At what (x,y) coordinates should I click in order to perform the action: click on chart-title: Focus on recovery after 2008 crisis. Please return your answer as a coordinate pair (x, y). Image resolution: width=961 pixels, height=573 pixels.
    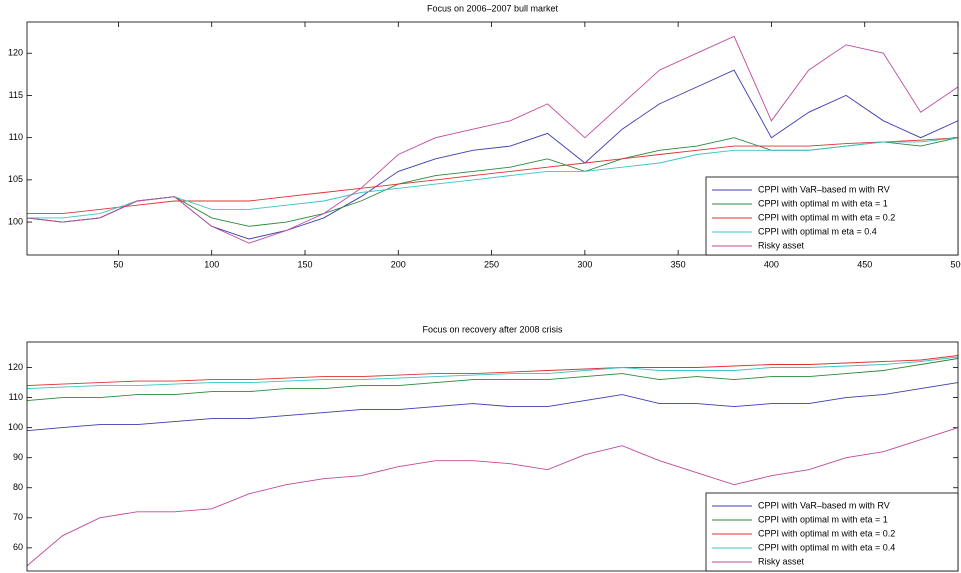
    Looking at the image, I should click on (492, 329).